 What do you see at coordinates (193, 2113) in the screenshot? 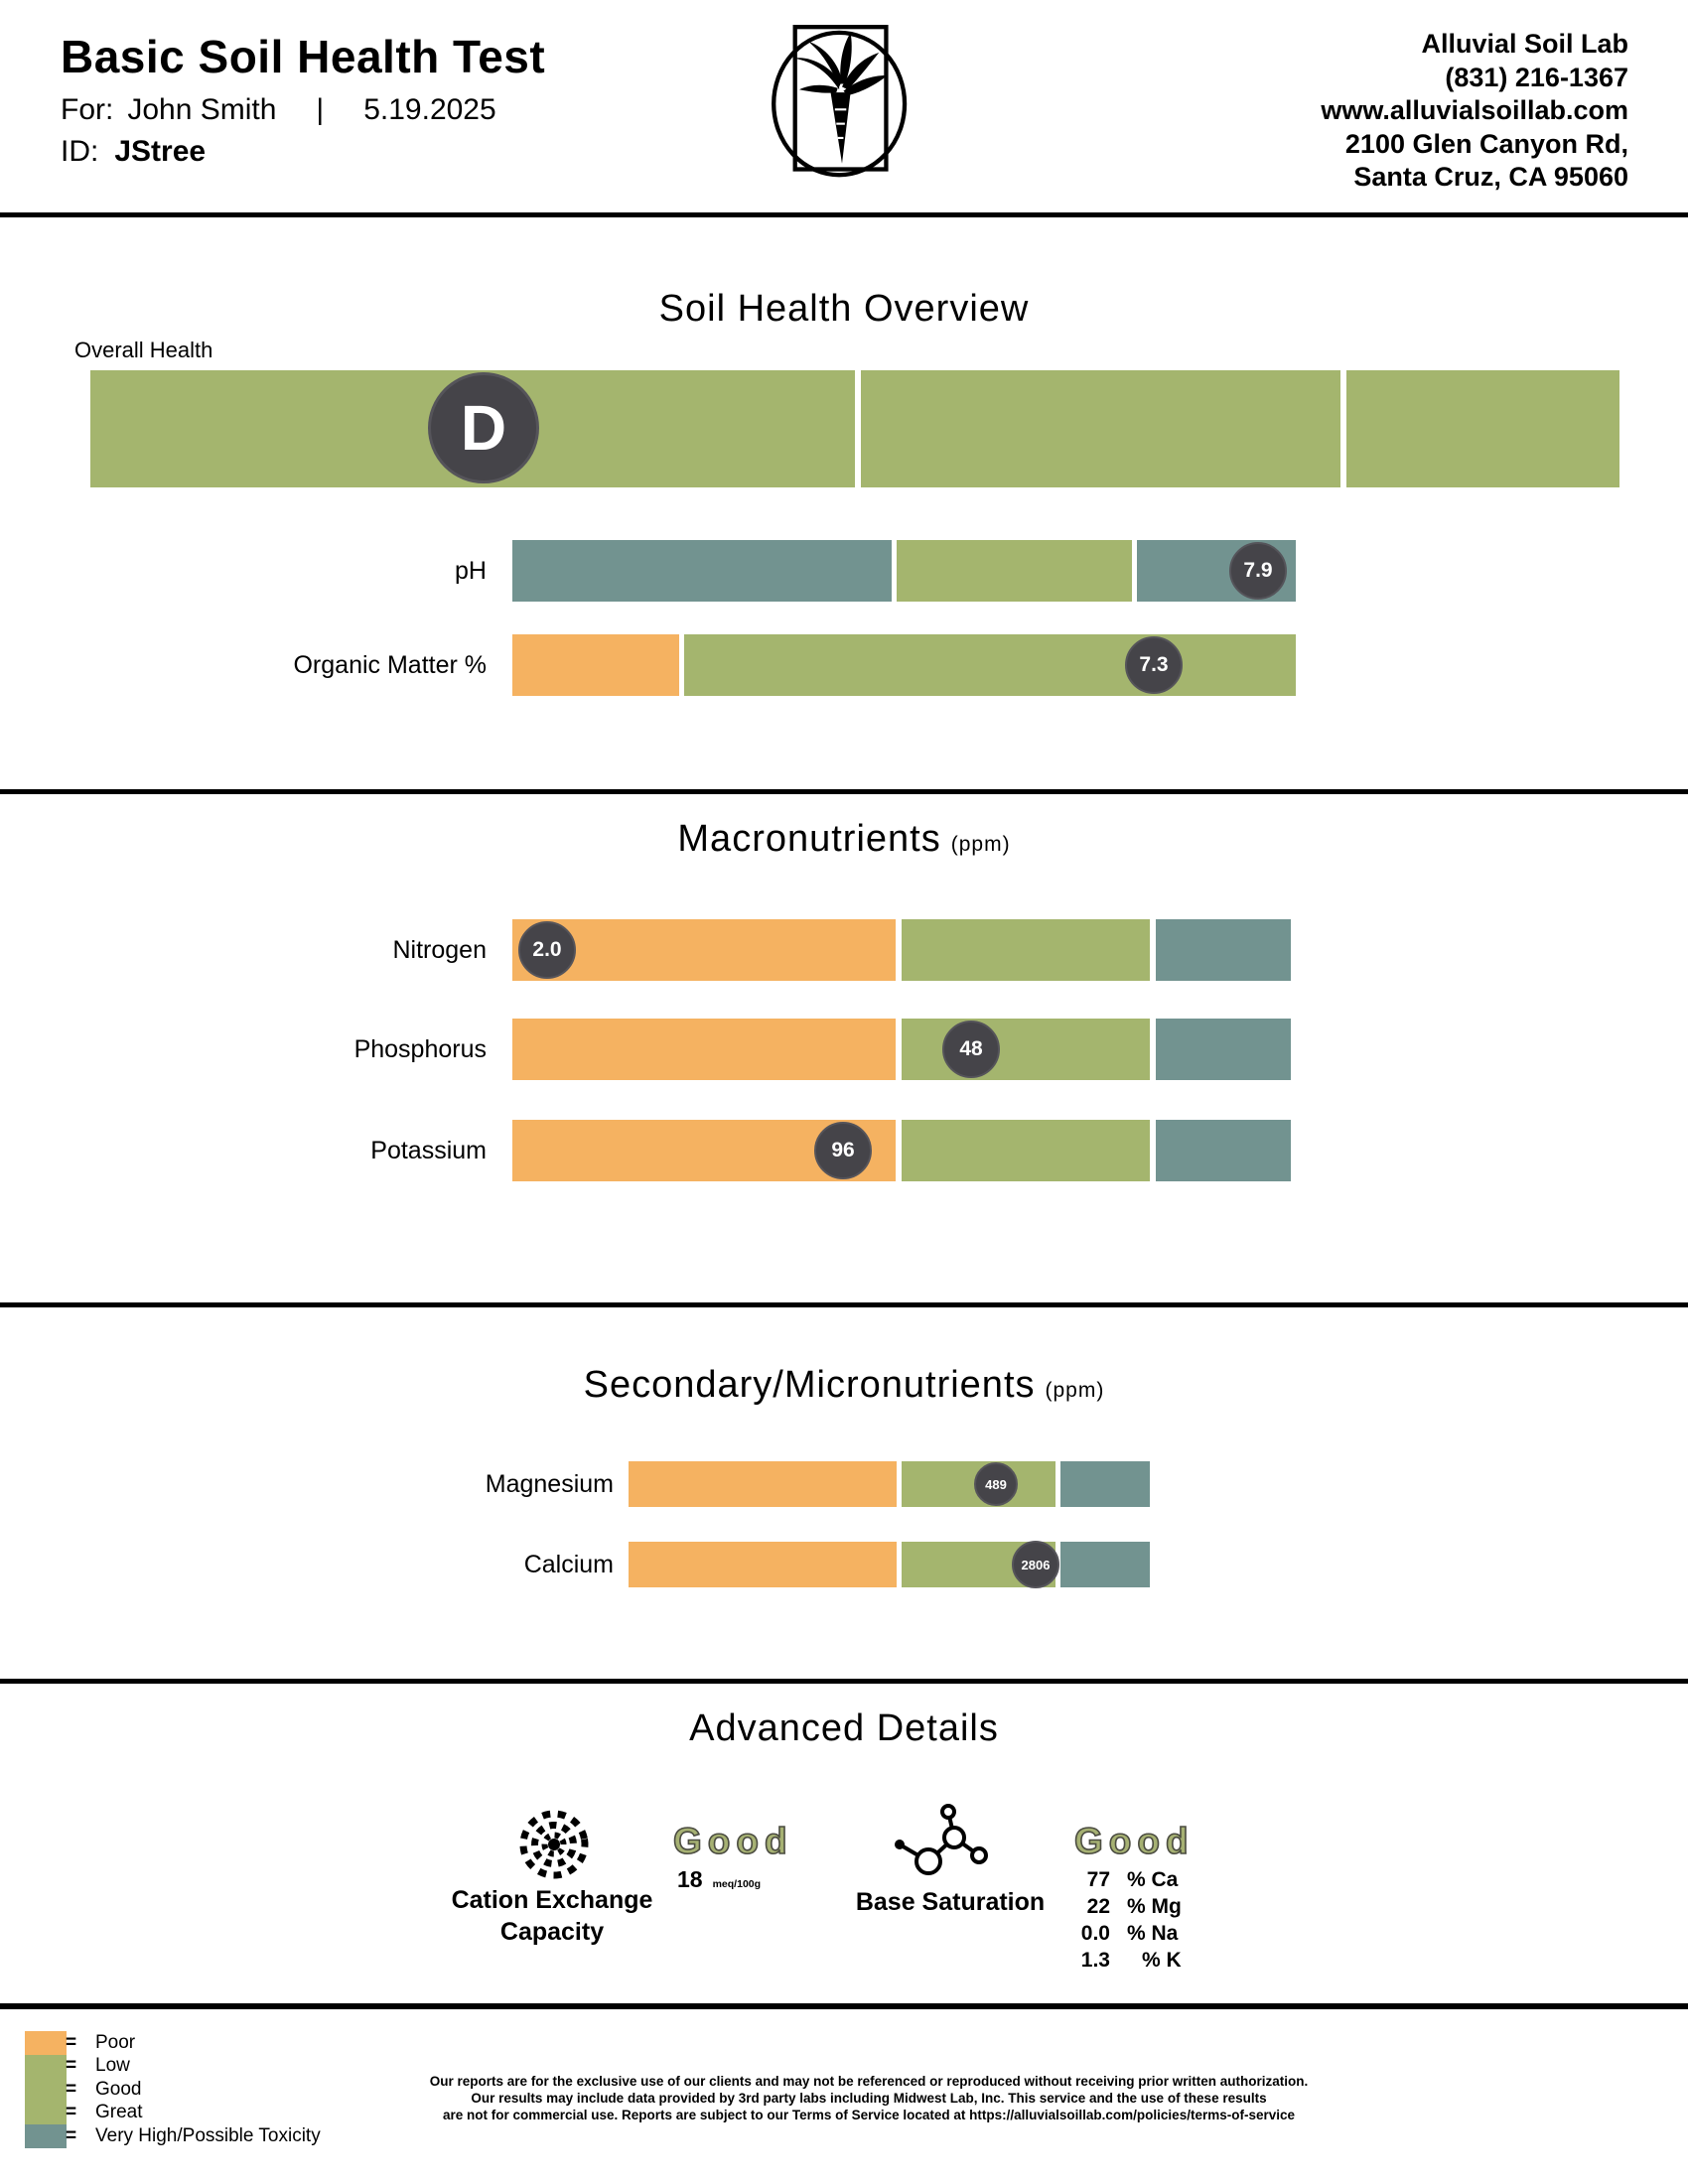
I see `legend-item-great: = Great` at bounding box center [193, 2113].